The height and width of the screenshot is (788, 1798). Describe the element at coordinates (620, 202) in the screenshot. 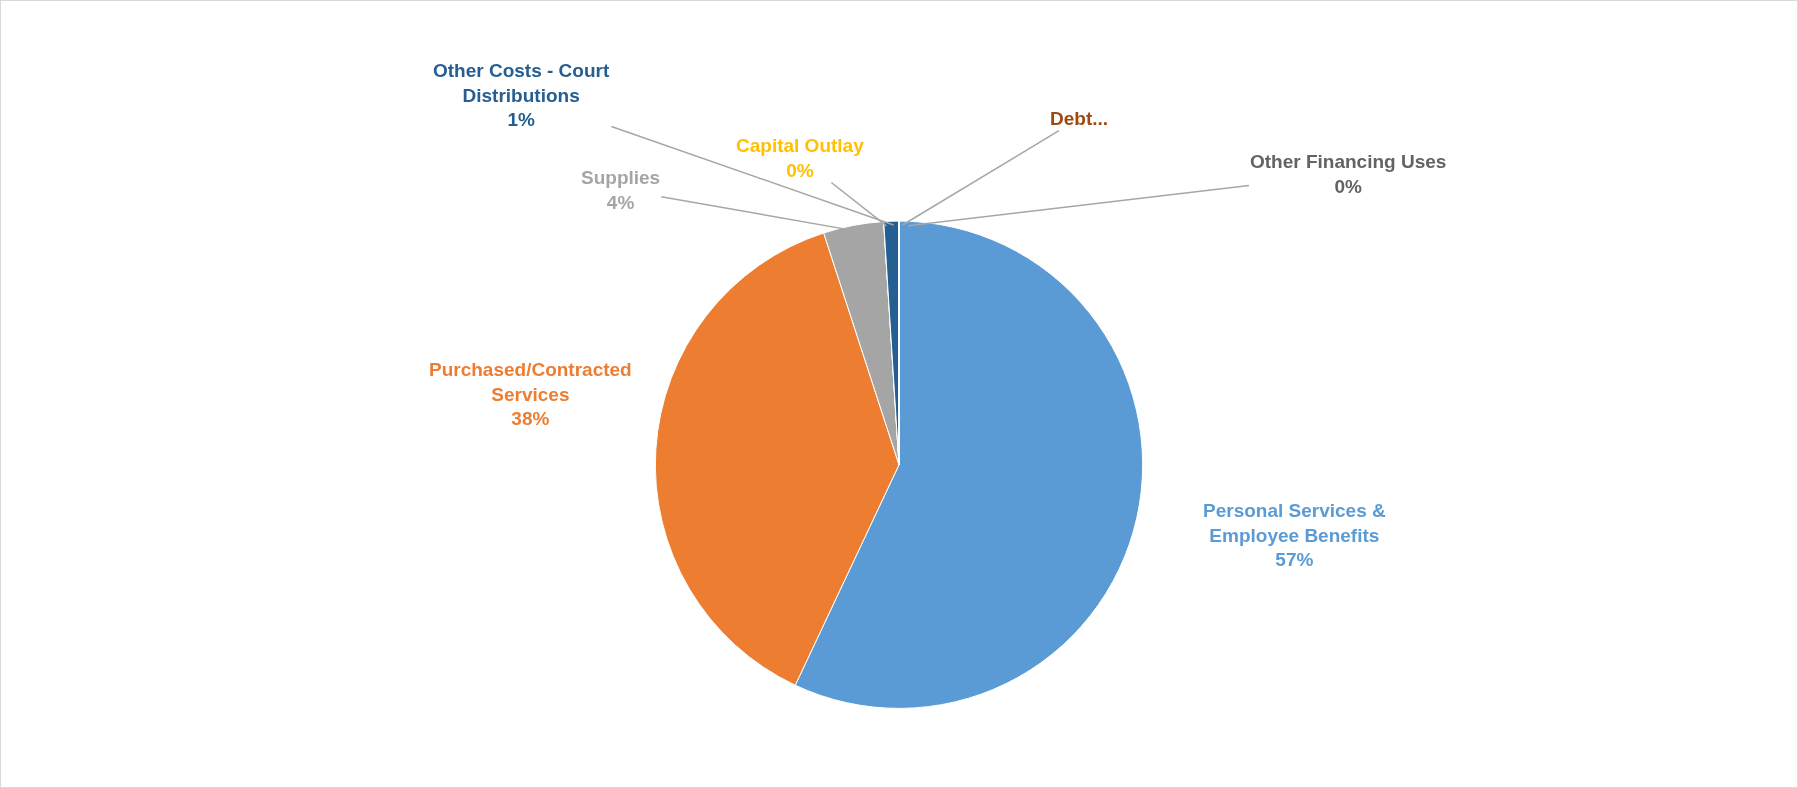

I see `data-label: 4%` at that location.